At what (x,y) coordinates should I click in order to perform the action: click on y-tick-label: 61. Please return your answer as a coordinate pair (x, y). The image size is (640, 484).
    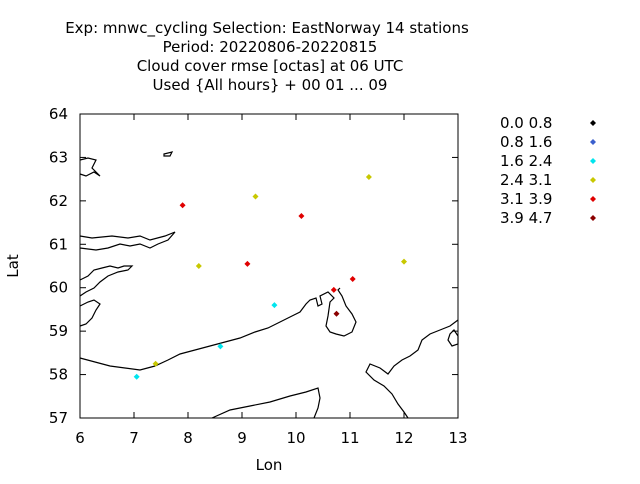
    Looking at the image, I should click on (58, 244).